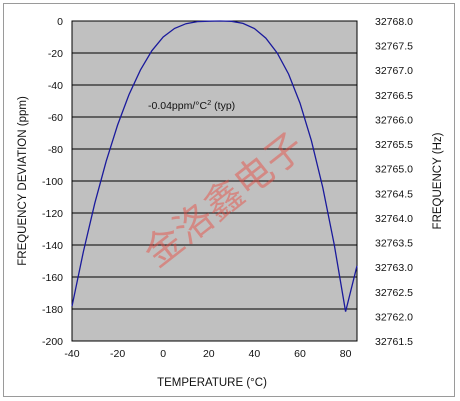 The width and height of the screenshot is (460, 401). I want to click on y2-tick-label: 32764.0, so click(394, 219).